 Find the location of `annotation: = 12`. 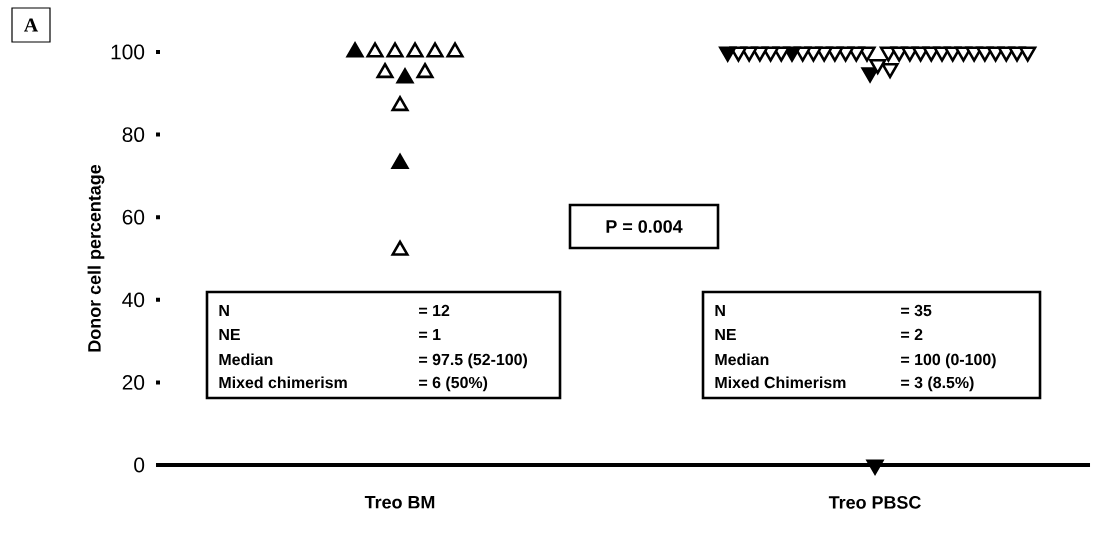

annotation: = 12 is located at coordinates (434, 310).